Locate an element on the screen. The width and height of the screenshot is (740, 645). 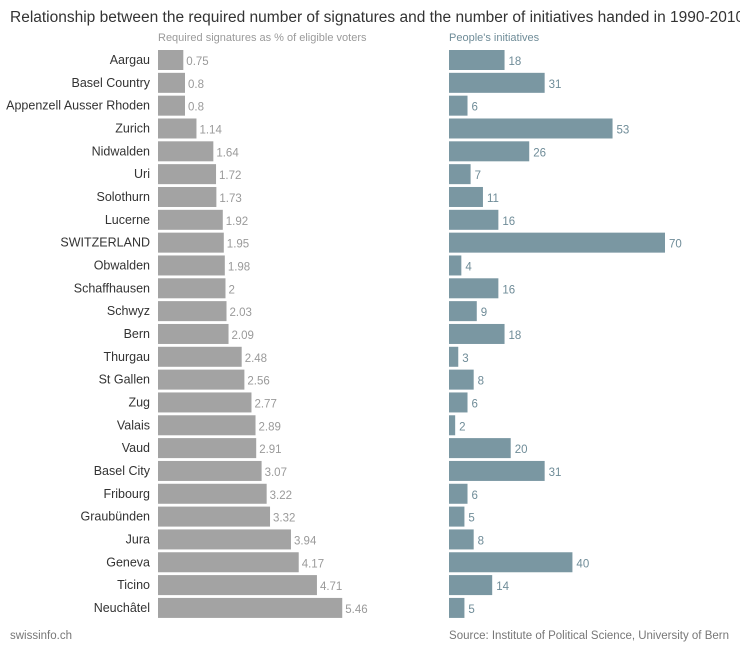
initiatives-value-label: 3 is located at coordinates (465, 359).